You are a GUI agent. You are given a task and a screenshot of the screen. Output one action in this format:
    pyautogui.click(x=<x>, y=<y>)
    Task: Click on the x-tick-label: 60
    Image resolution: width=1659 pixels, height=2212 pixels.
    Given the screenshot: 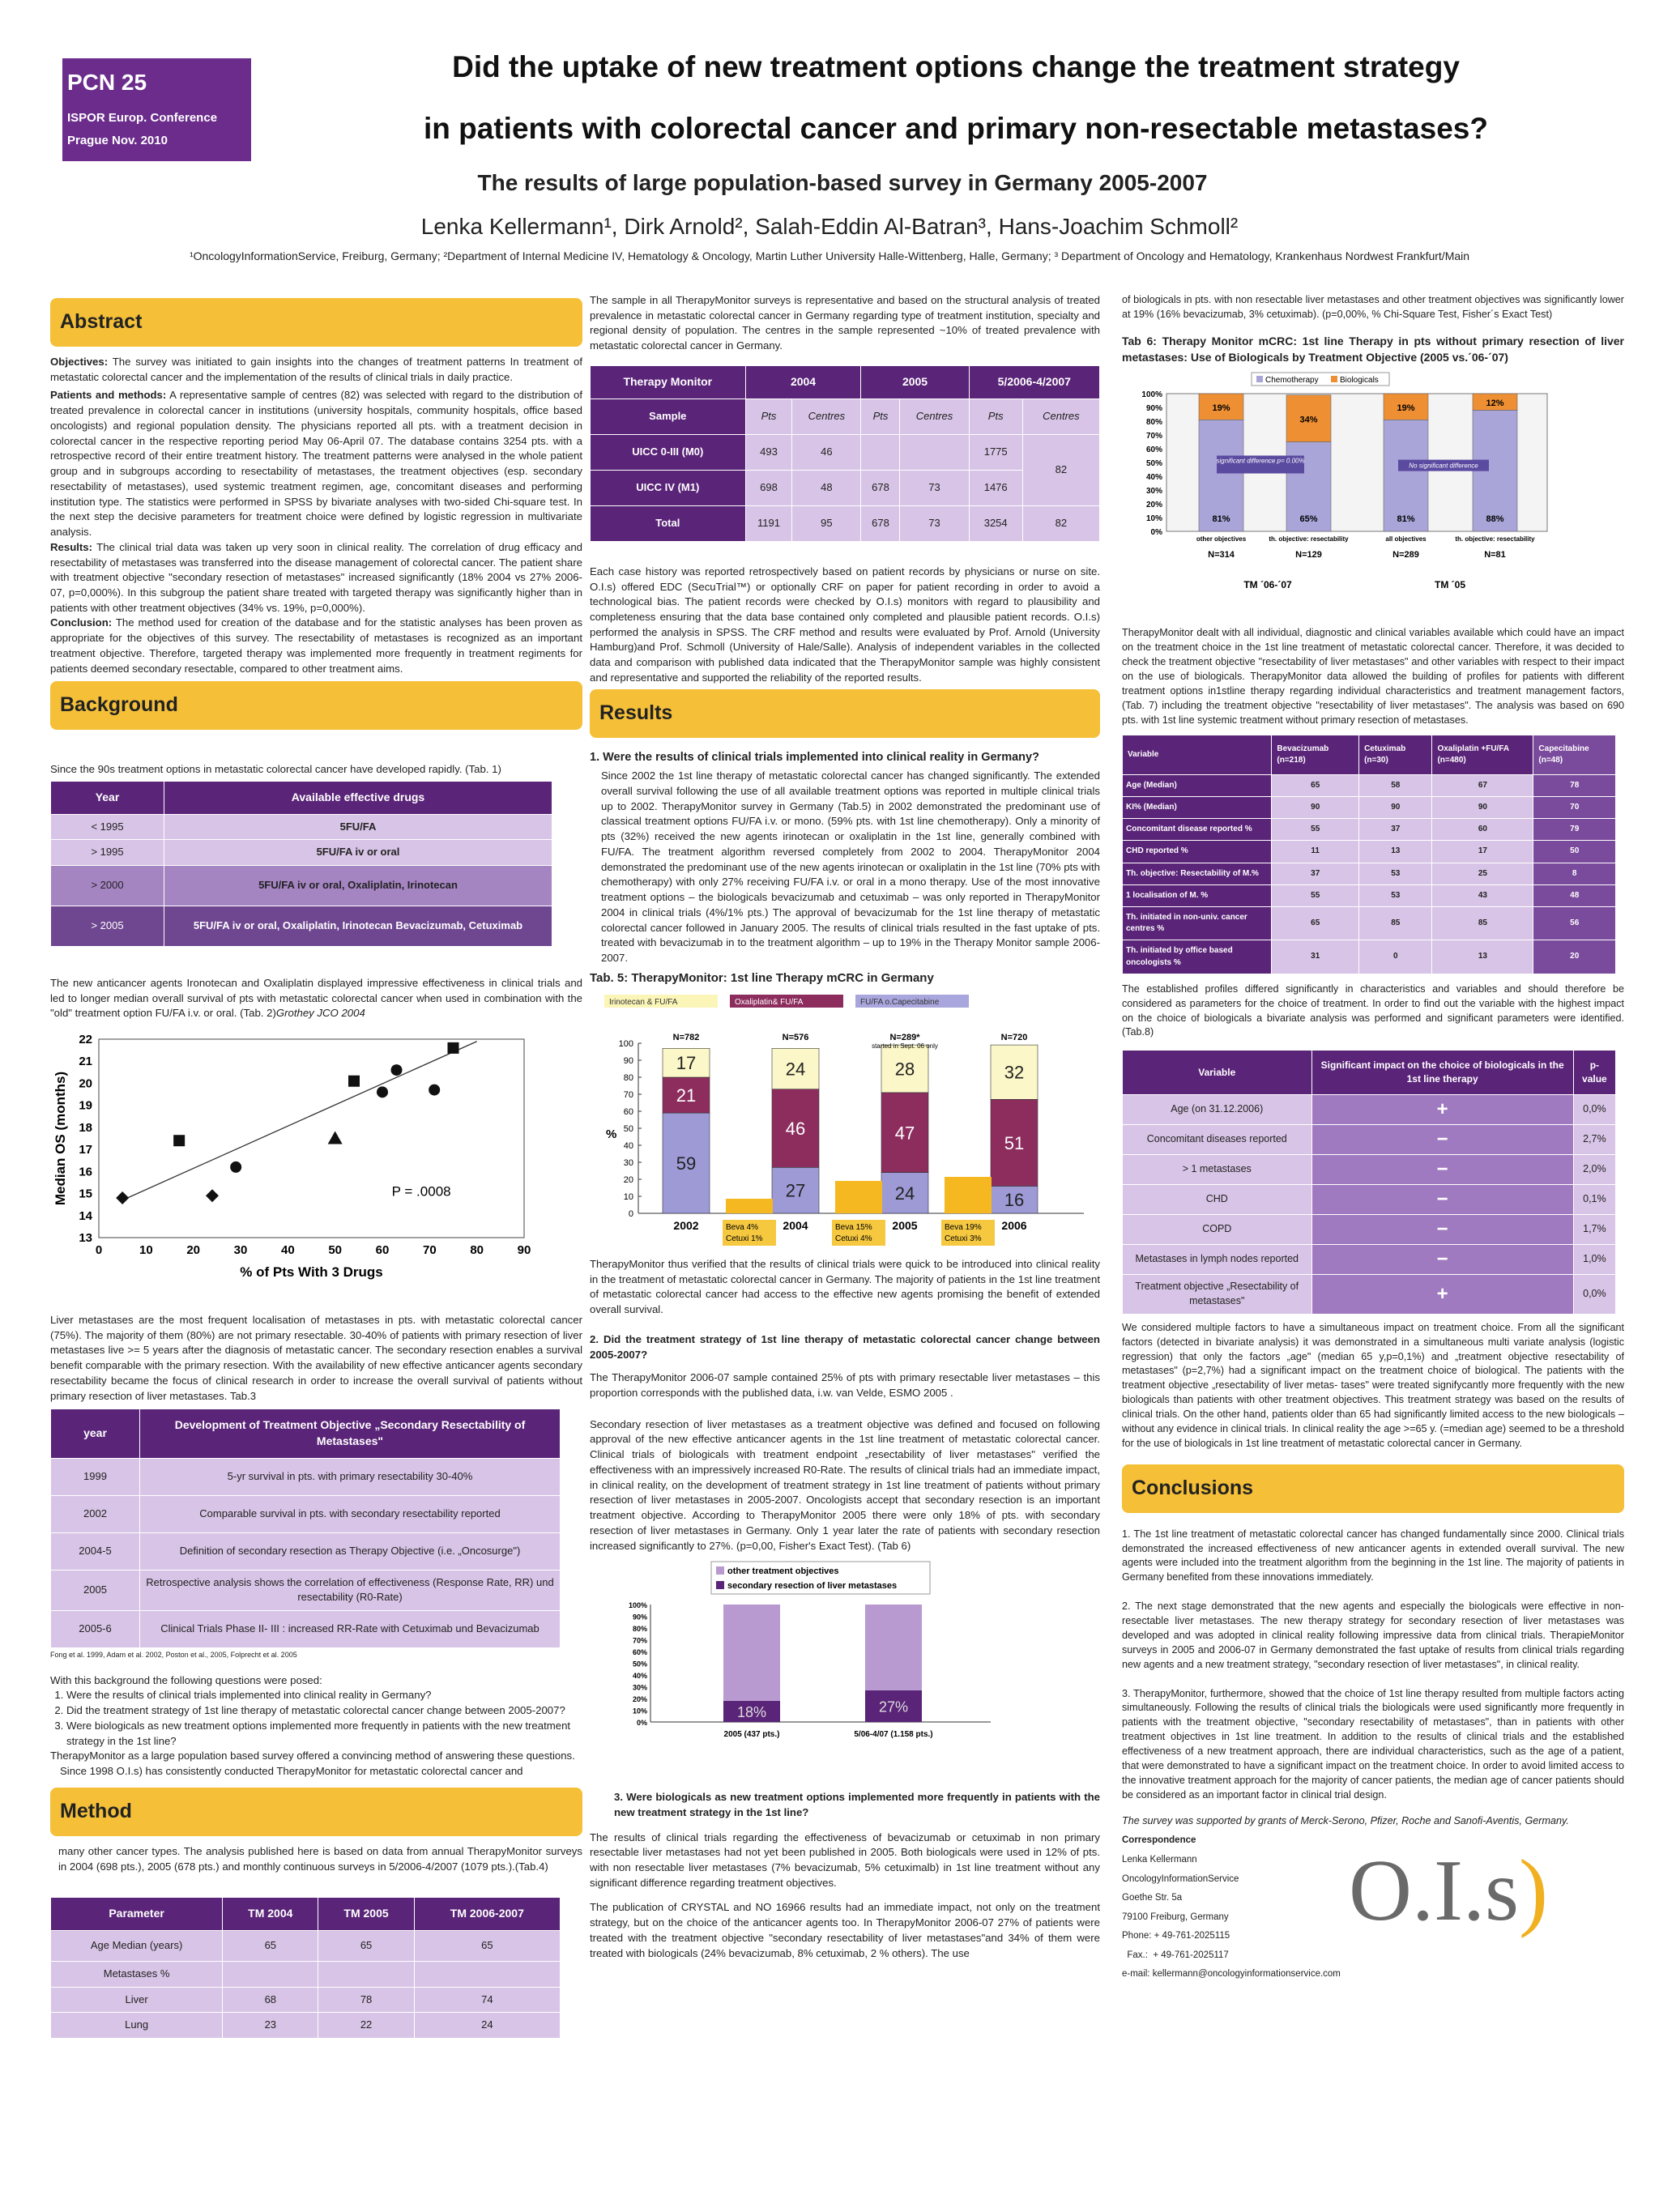 What is the action you would take?
    pyautogui.click(x=383, y=1250)
    